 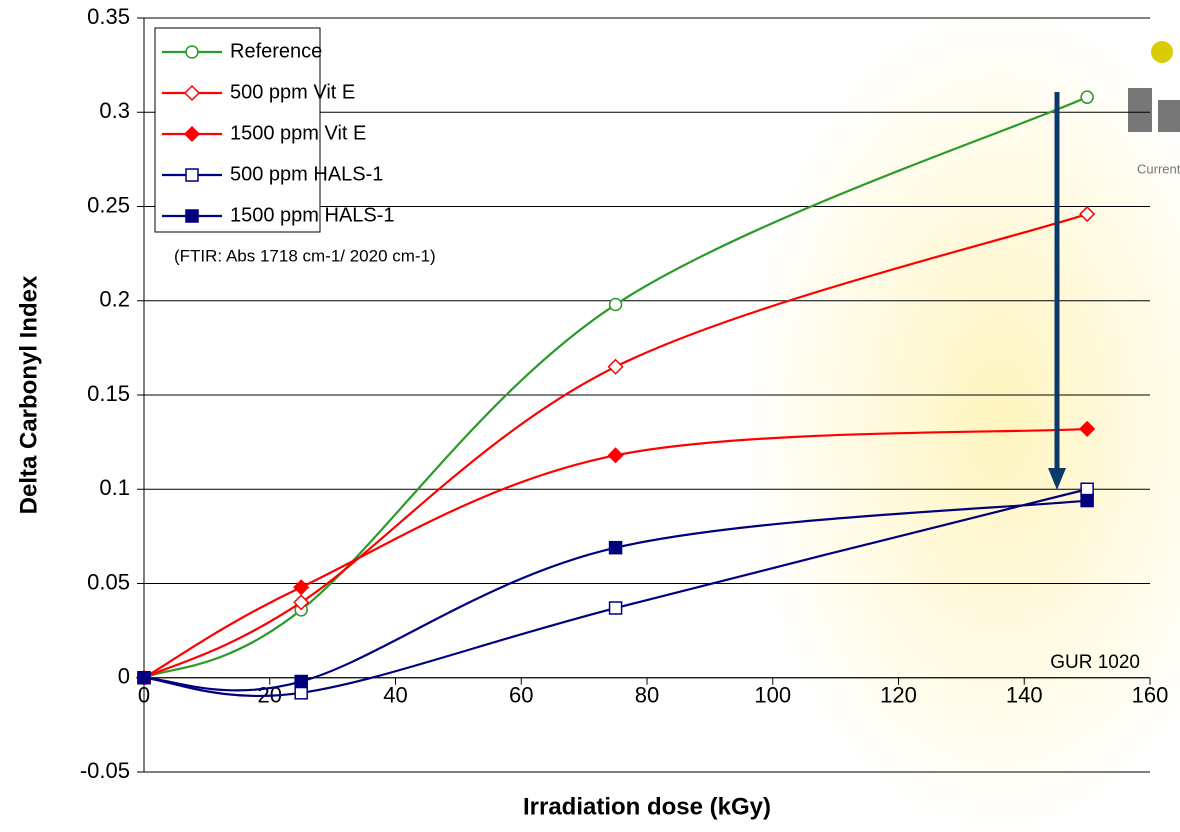 What do you see at coordinates (105, 770) in the screenshot?
I see `y-tick-label: -0.05` at bounding box center [105, 770].